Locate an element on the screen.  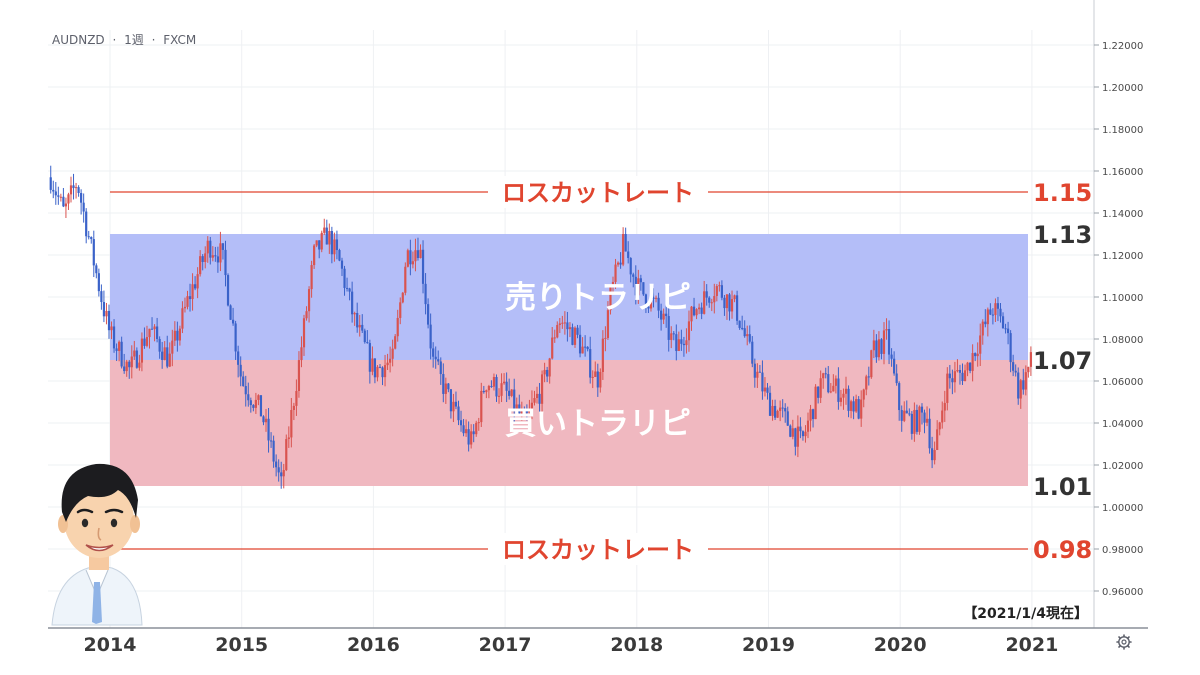
interval-label: 1週 is located at coordinates (134, 40).